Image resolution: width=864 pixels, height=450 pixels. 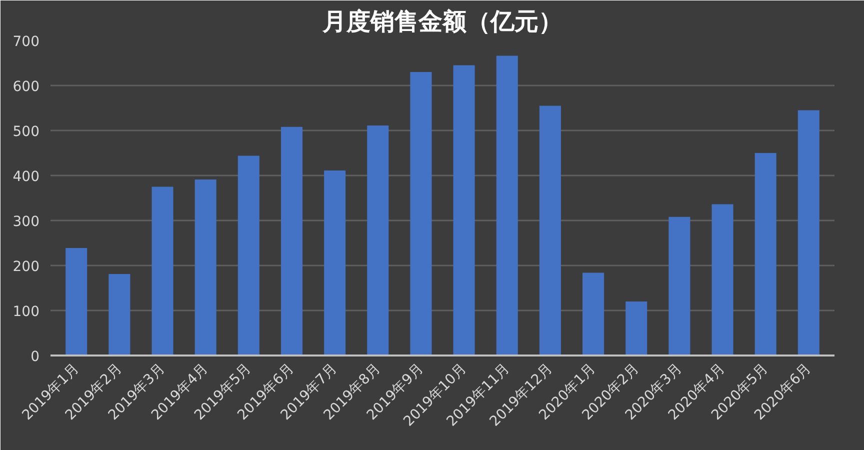 What do you see at coordinates (26, 177) in the screenshot?
I see `y-tick-label: 400` at bounding box center [26, 177].